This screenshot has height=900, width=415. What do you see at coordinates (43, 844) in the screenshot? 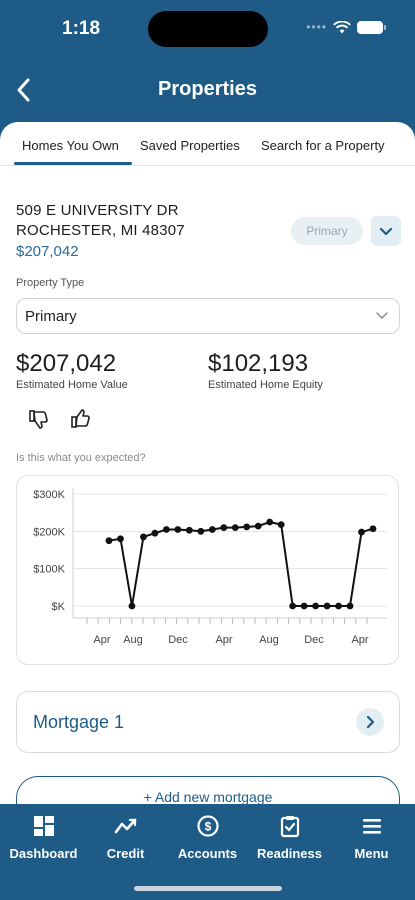
I see `nav-dashboard: Dashboard` at bounding box center [43, 844].